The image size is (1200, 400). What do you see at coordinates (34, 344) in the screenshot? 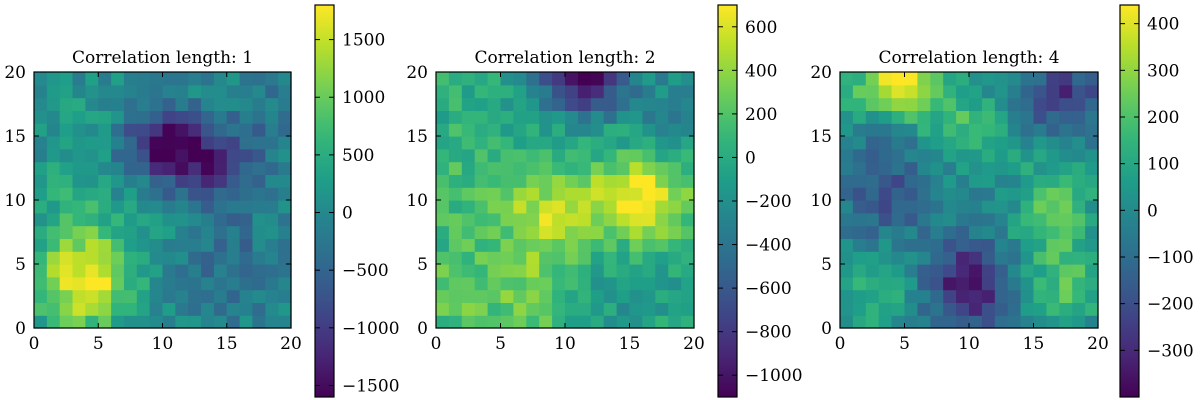
I see `x-tick-label: 0` at bounding box center [34, 344].